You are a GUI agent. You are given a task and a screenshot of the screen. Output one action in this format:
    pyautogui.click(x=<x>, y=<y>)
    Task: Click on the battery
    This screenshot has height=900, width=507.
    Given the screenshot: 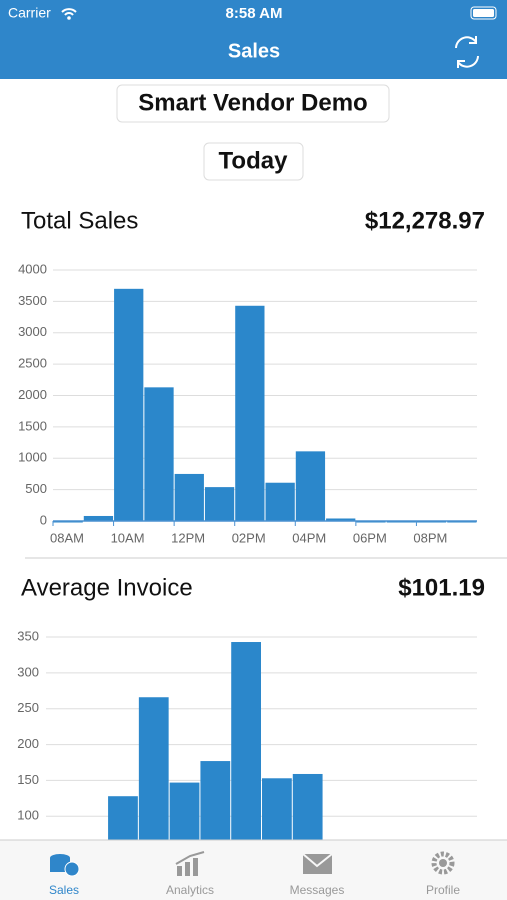 What is the action you would take?
    pyautogui.click(x=483, y=13)
    